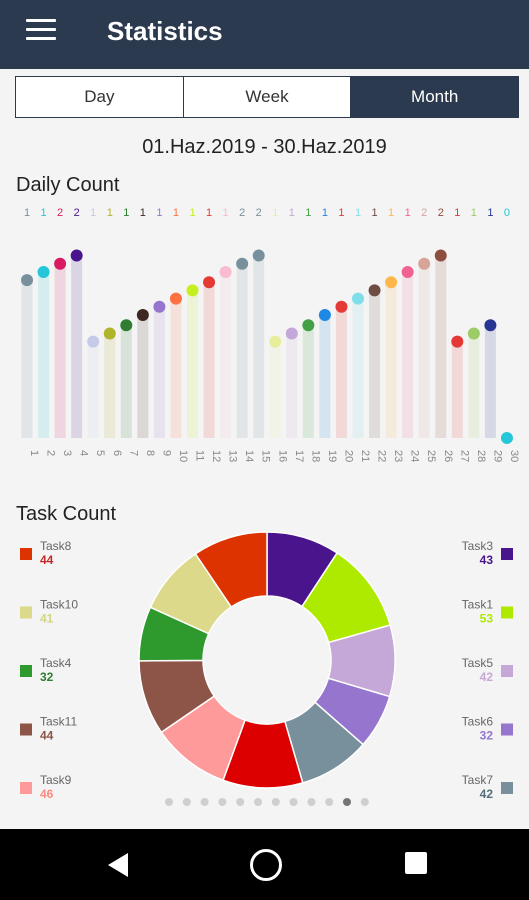 This screenshot has height=900, width=529. What do you see at coordinates (67, 453) in the screenshot?
I see `day-tick-label: 3` at bounding box center [67, 453].